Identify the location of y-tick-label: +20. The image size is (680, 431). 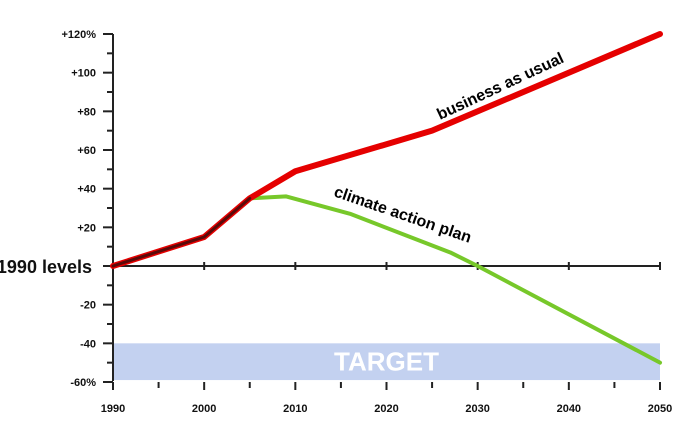
(86, 228).